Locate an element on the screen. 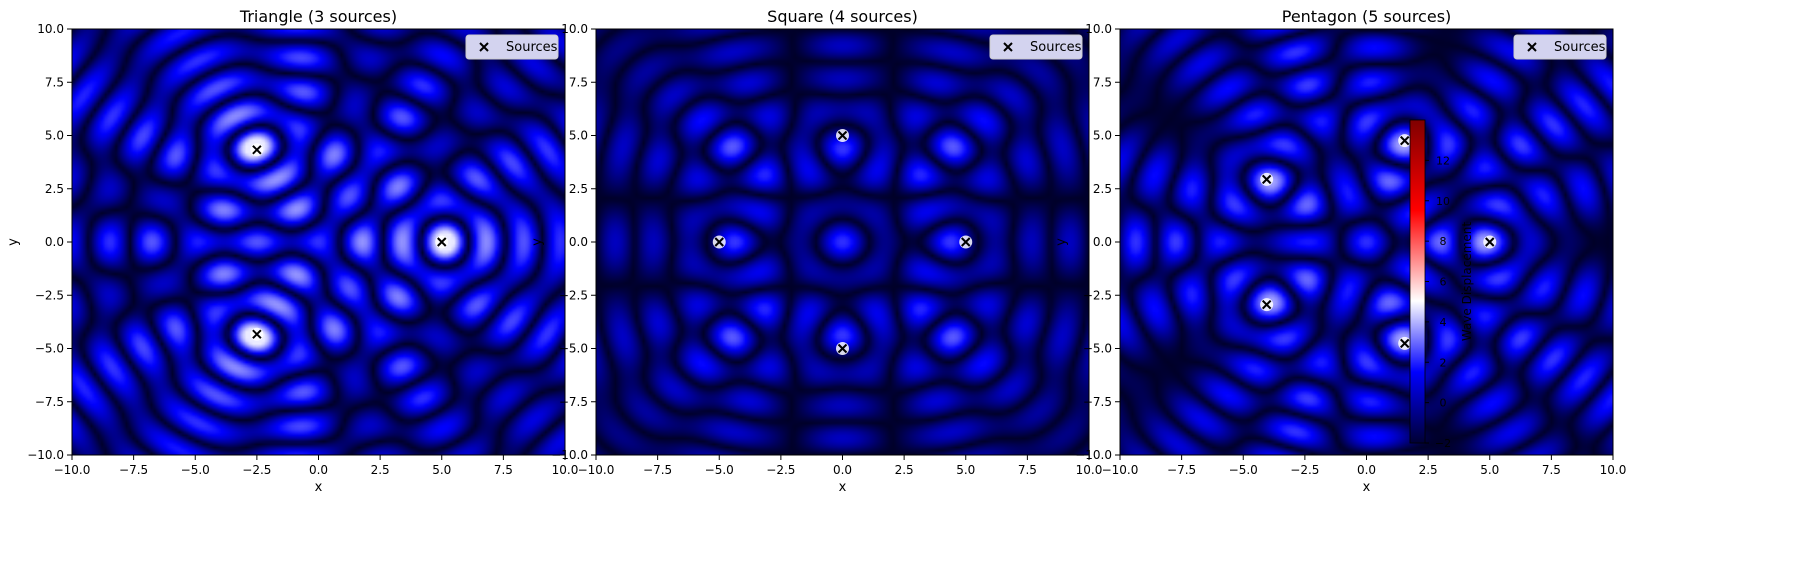 This screenshot has width=1805, height=581. colorbar-gradient is located at coordinates (1417, 281).